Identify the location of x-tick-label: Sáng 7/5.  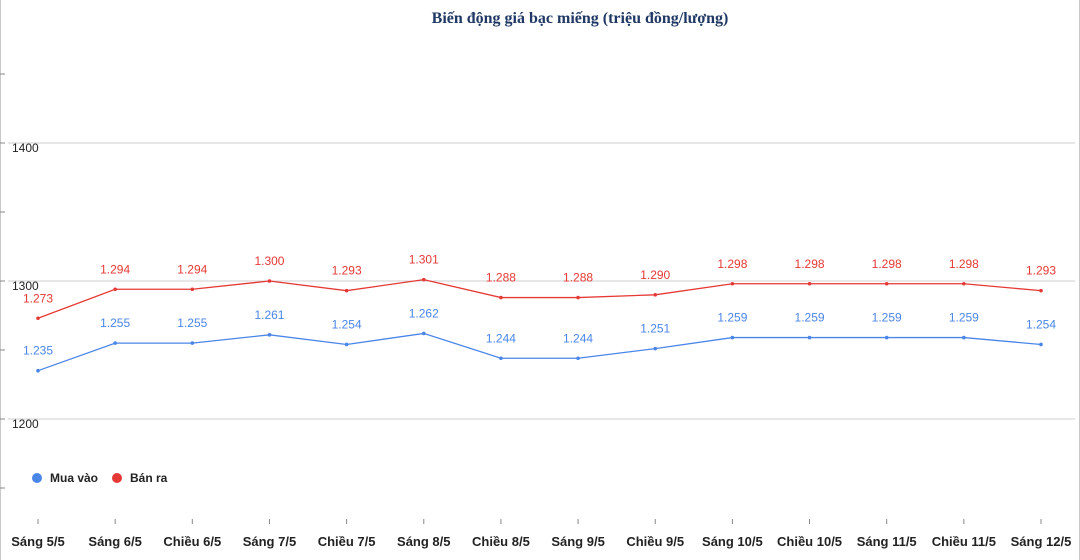
(269, 541).